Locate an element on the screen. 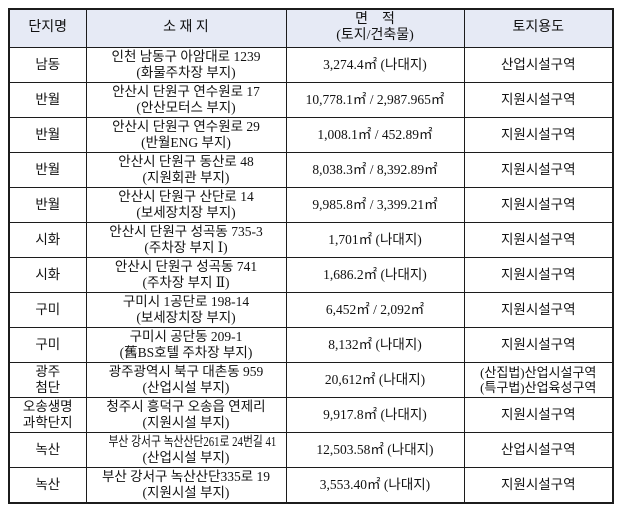 This screenshot has height=508, width=620. table-header: 단지명 소 재 지 면 적 (토지/건축물) 토지용도 is located at coordinates (311, 28).